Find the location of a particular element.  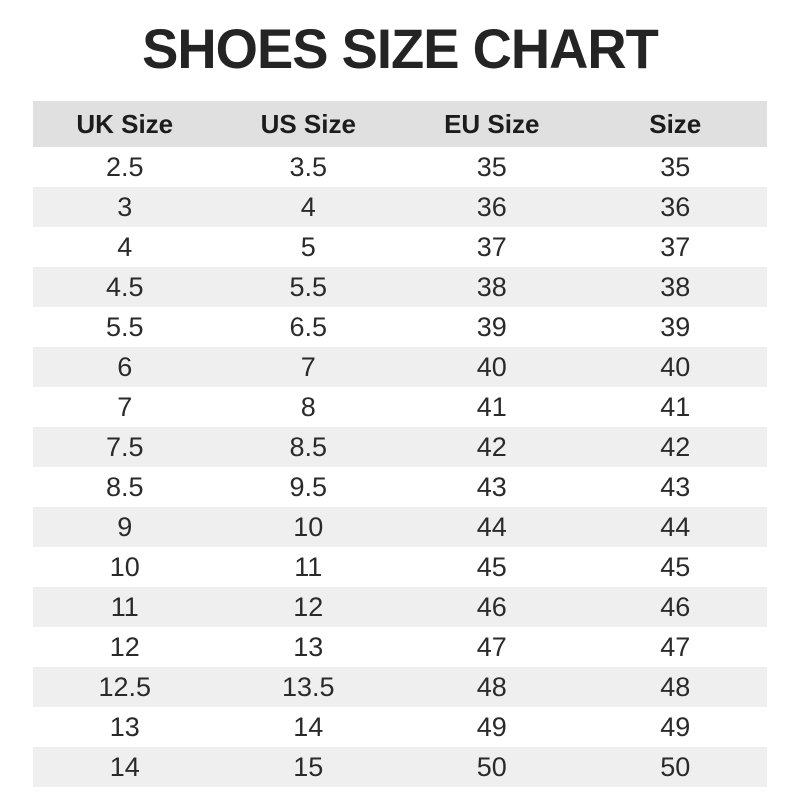

table-cell: 8 is located at coordinates (308, 406).